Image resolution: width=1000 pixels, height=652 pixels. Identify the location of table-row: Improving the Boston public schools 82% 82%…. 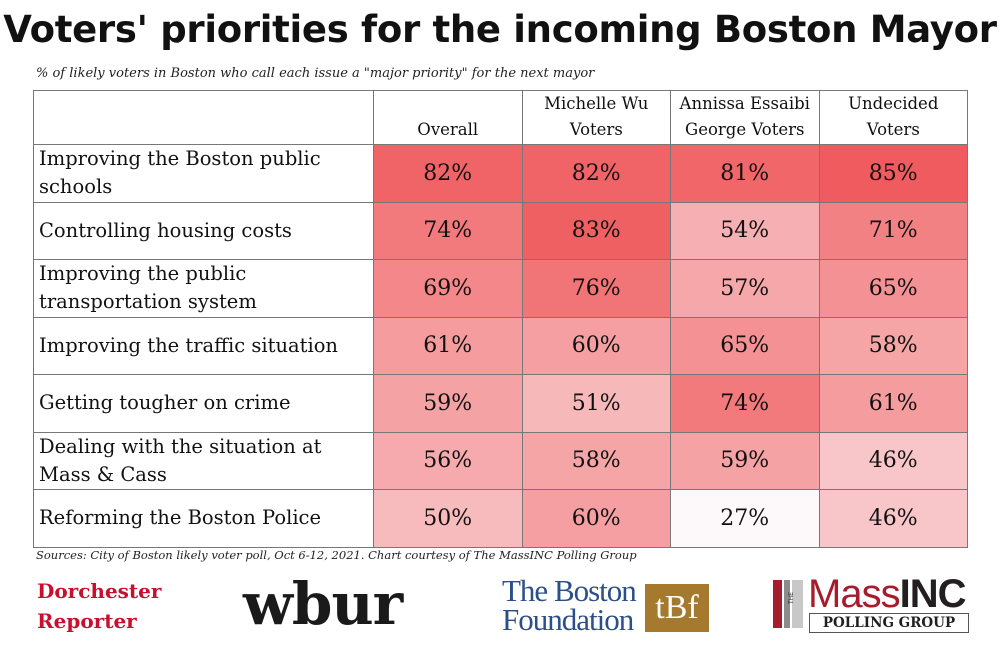
(500, 173).